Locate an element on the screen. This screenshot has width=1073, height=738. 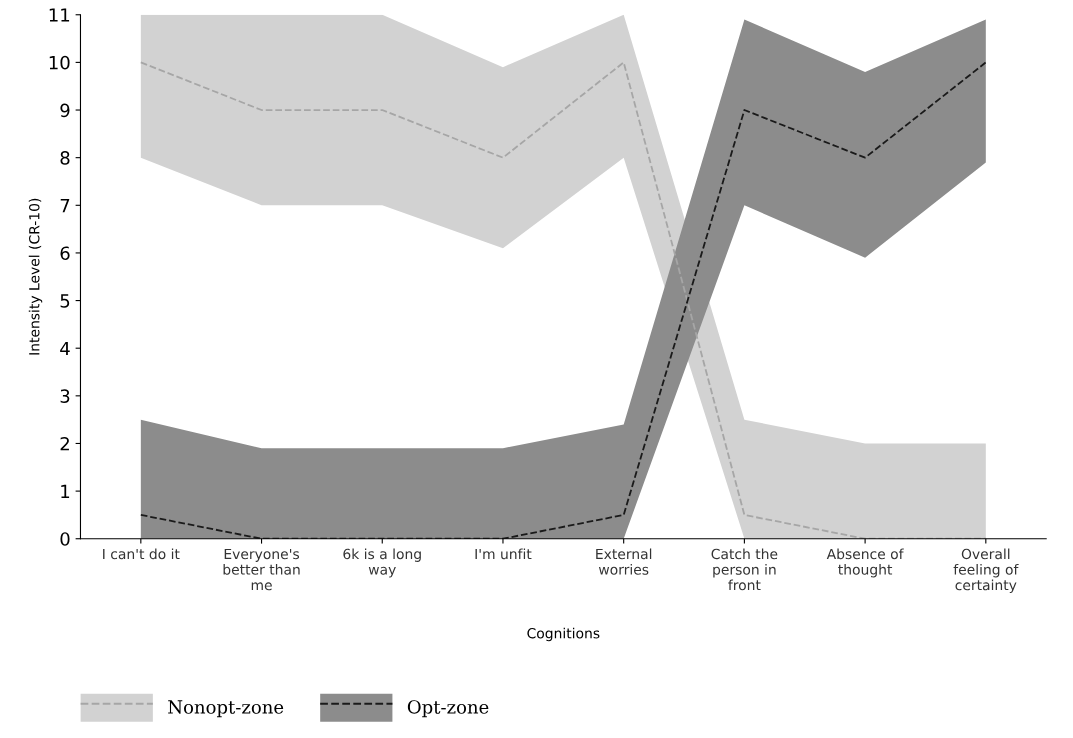
y-tick-label: 2 is located at coordinates (64, 443).